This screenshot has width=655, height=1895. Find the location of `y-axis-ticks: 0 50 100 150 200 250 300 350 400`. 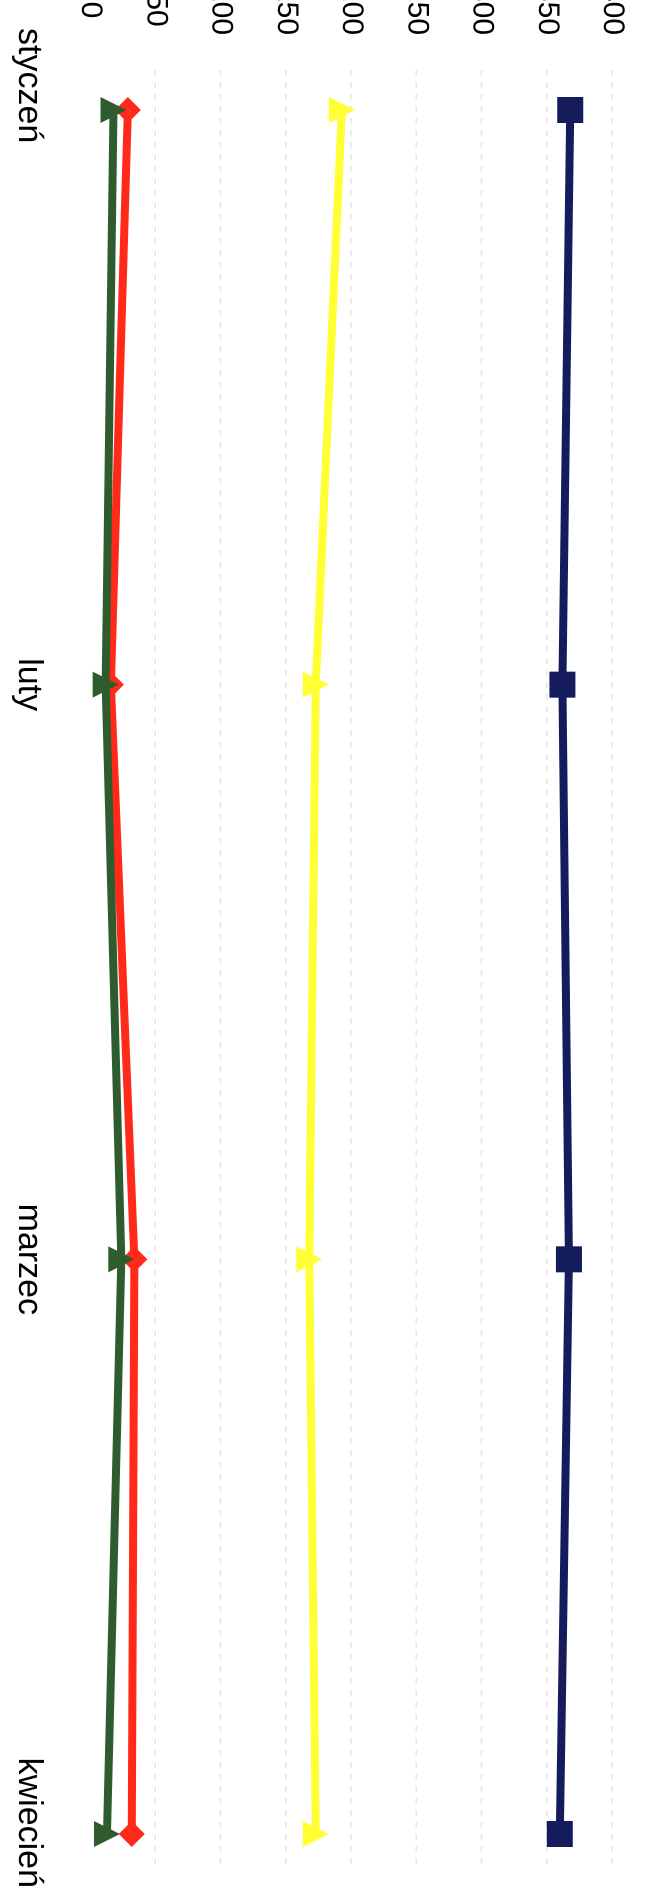

y-axis-ticks: 0 50 100 150 200 250 300 350 400 is located at coordinates (352, 17).